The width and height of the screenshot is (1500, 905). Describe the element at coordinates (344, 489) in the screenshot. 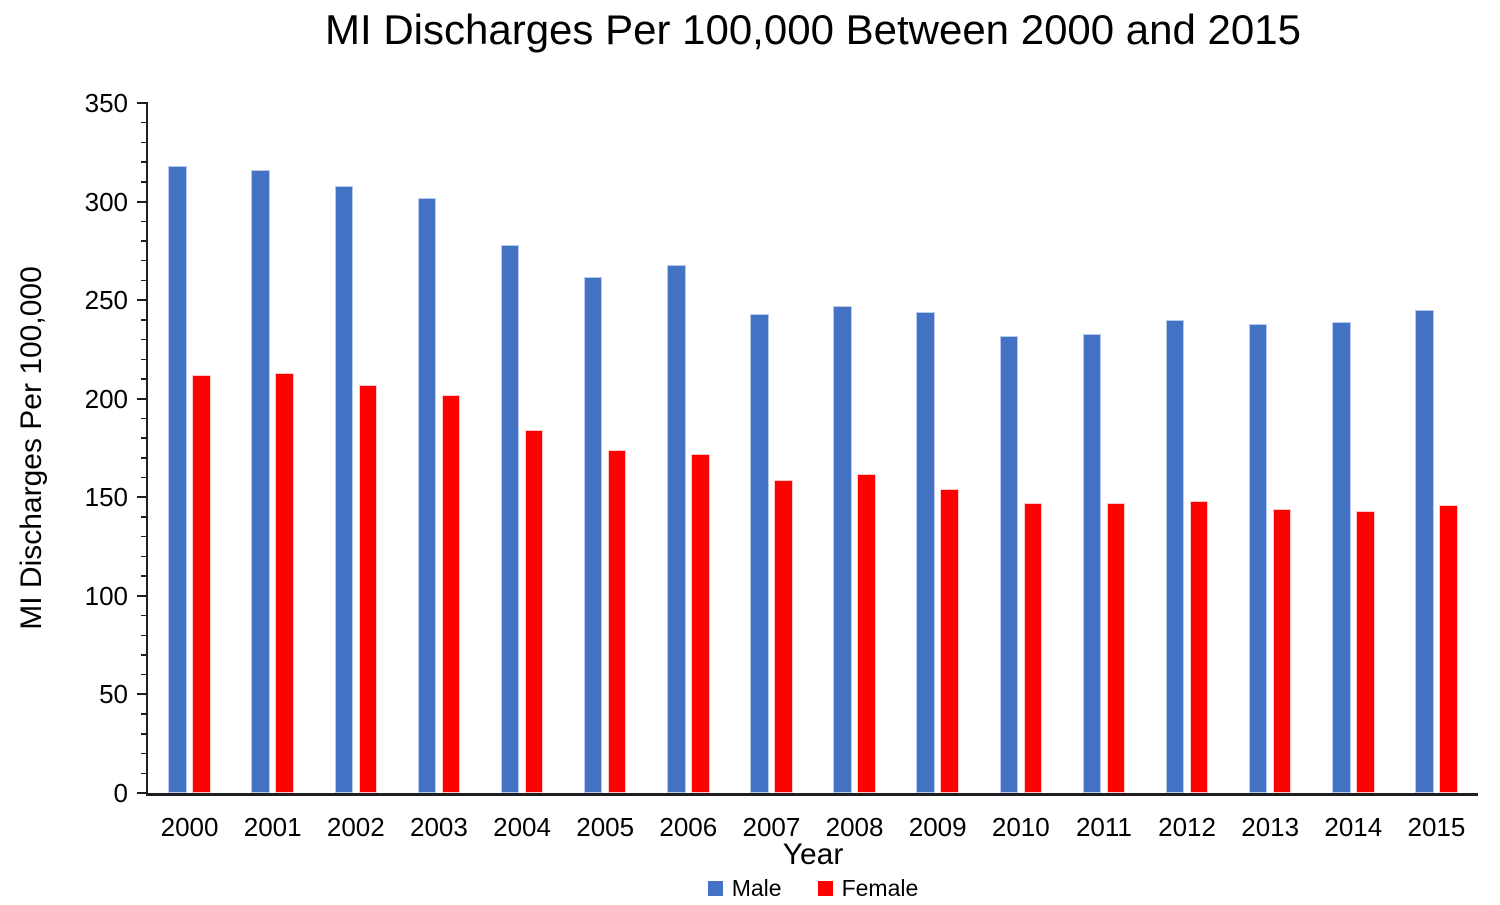

I see `bar-male-2002` at that location.